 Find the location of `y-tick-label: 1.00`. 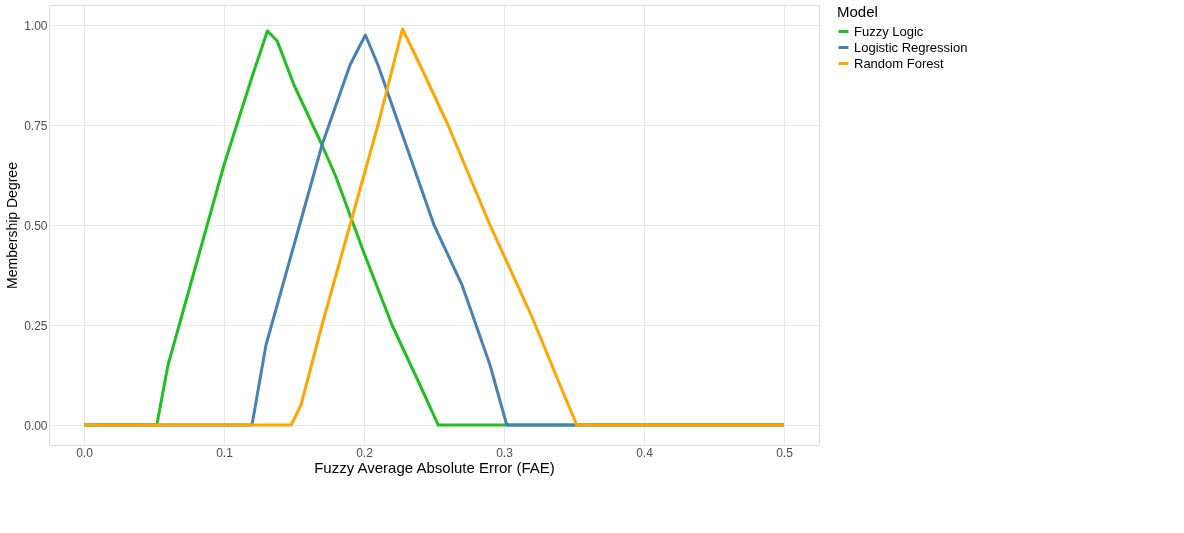

y-tick-label: 1.00 is located at coordinates (36, 25).